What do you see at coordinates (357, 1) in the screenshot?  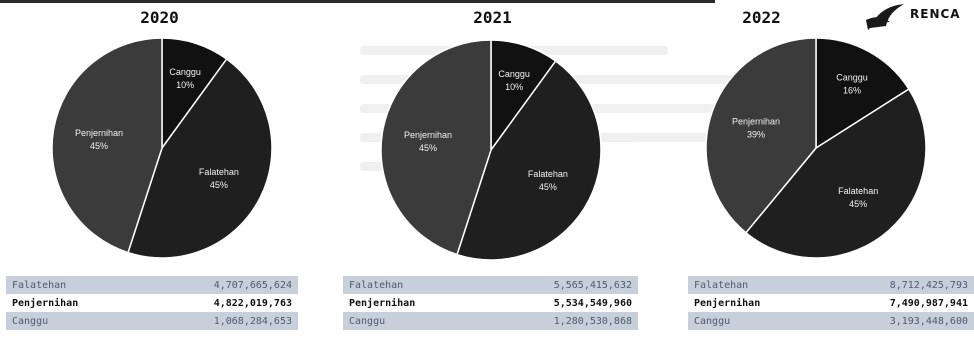 I see `top-rule` at bounding box center [357, 1].